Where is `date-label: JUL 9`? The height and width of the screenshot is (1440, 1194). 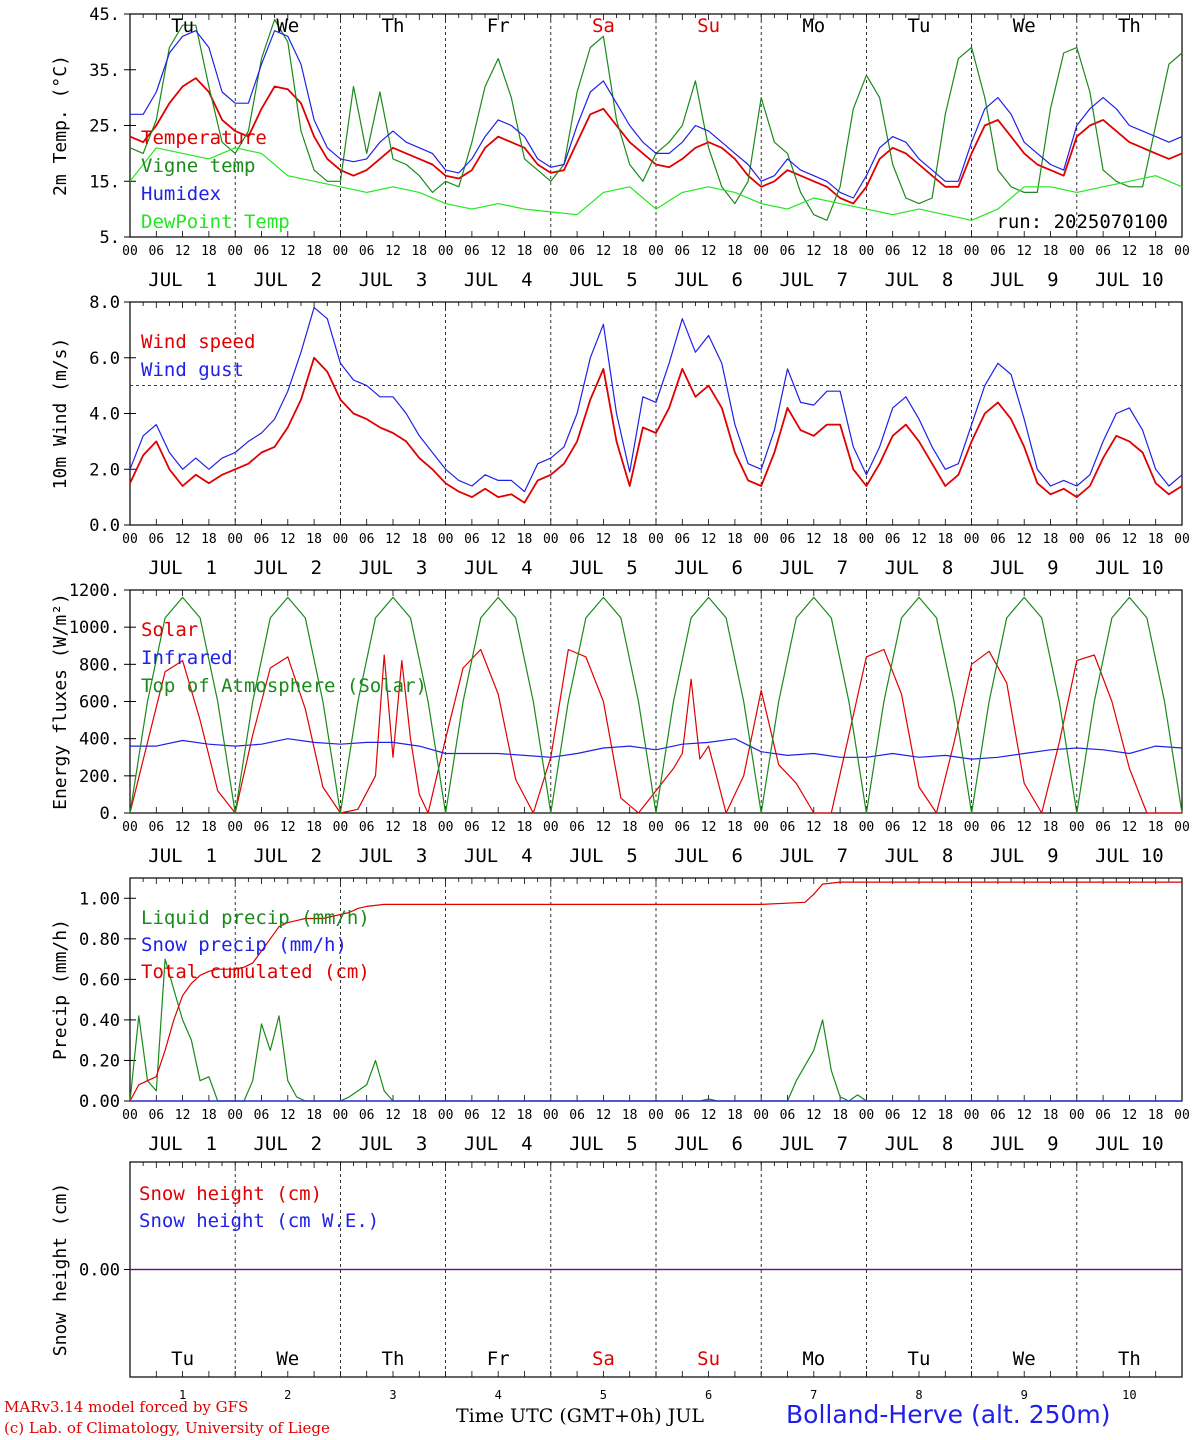 date-label: JUL 9 is located at coordinates (1024, 280).